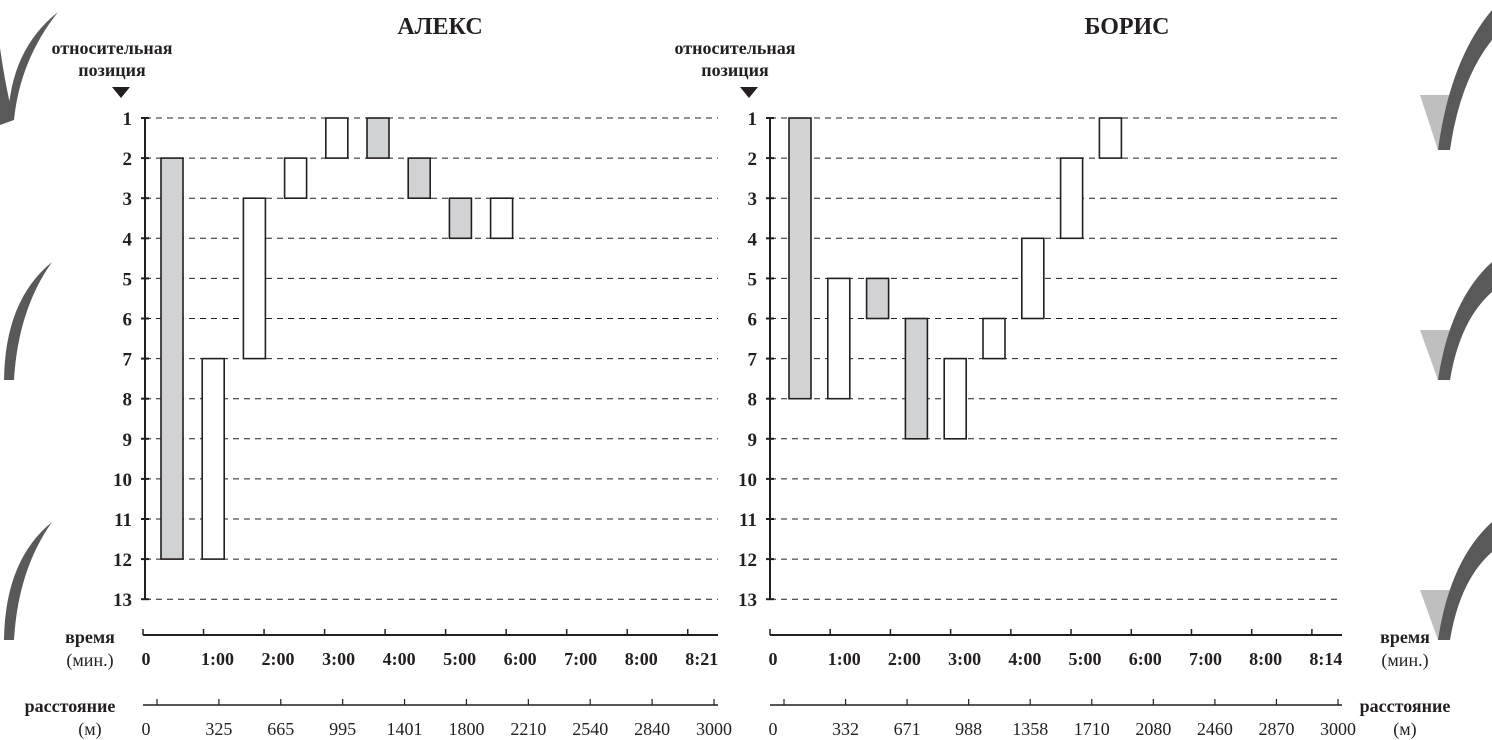 The width and height of the screenshot is (1492, 740). What do you see at coordinates (907, 729) in the screenshot?
I see `distance-tick-label: 671` at bounding box center [907, 729].